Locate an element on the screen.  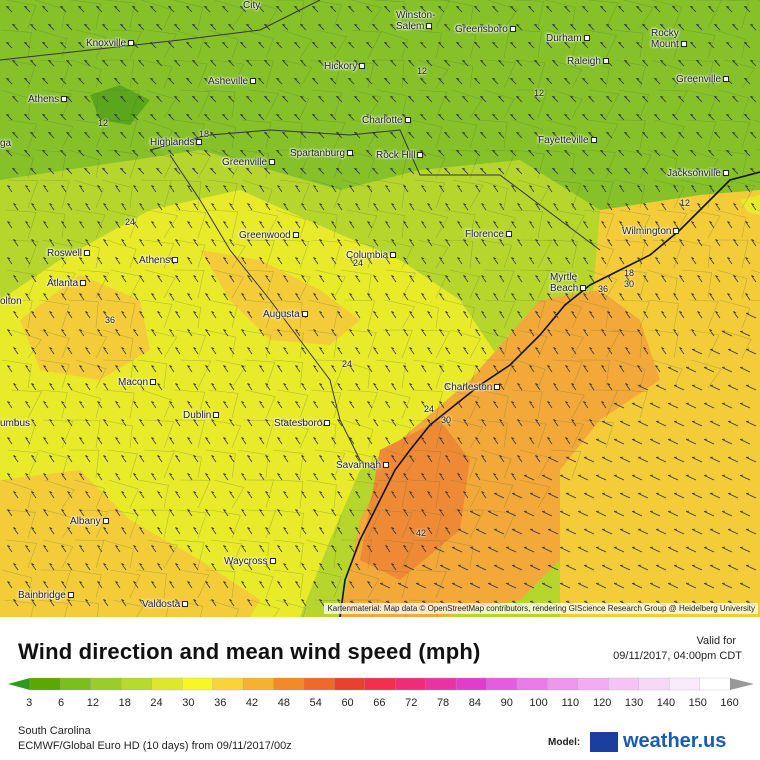
city-name: Wilmington is located at coordinates (647, 231).